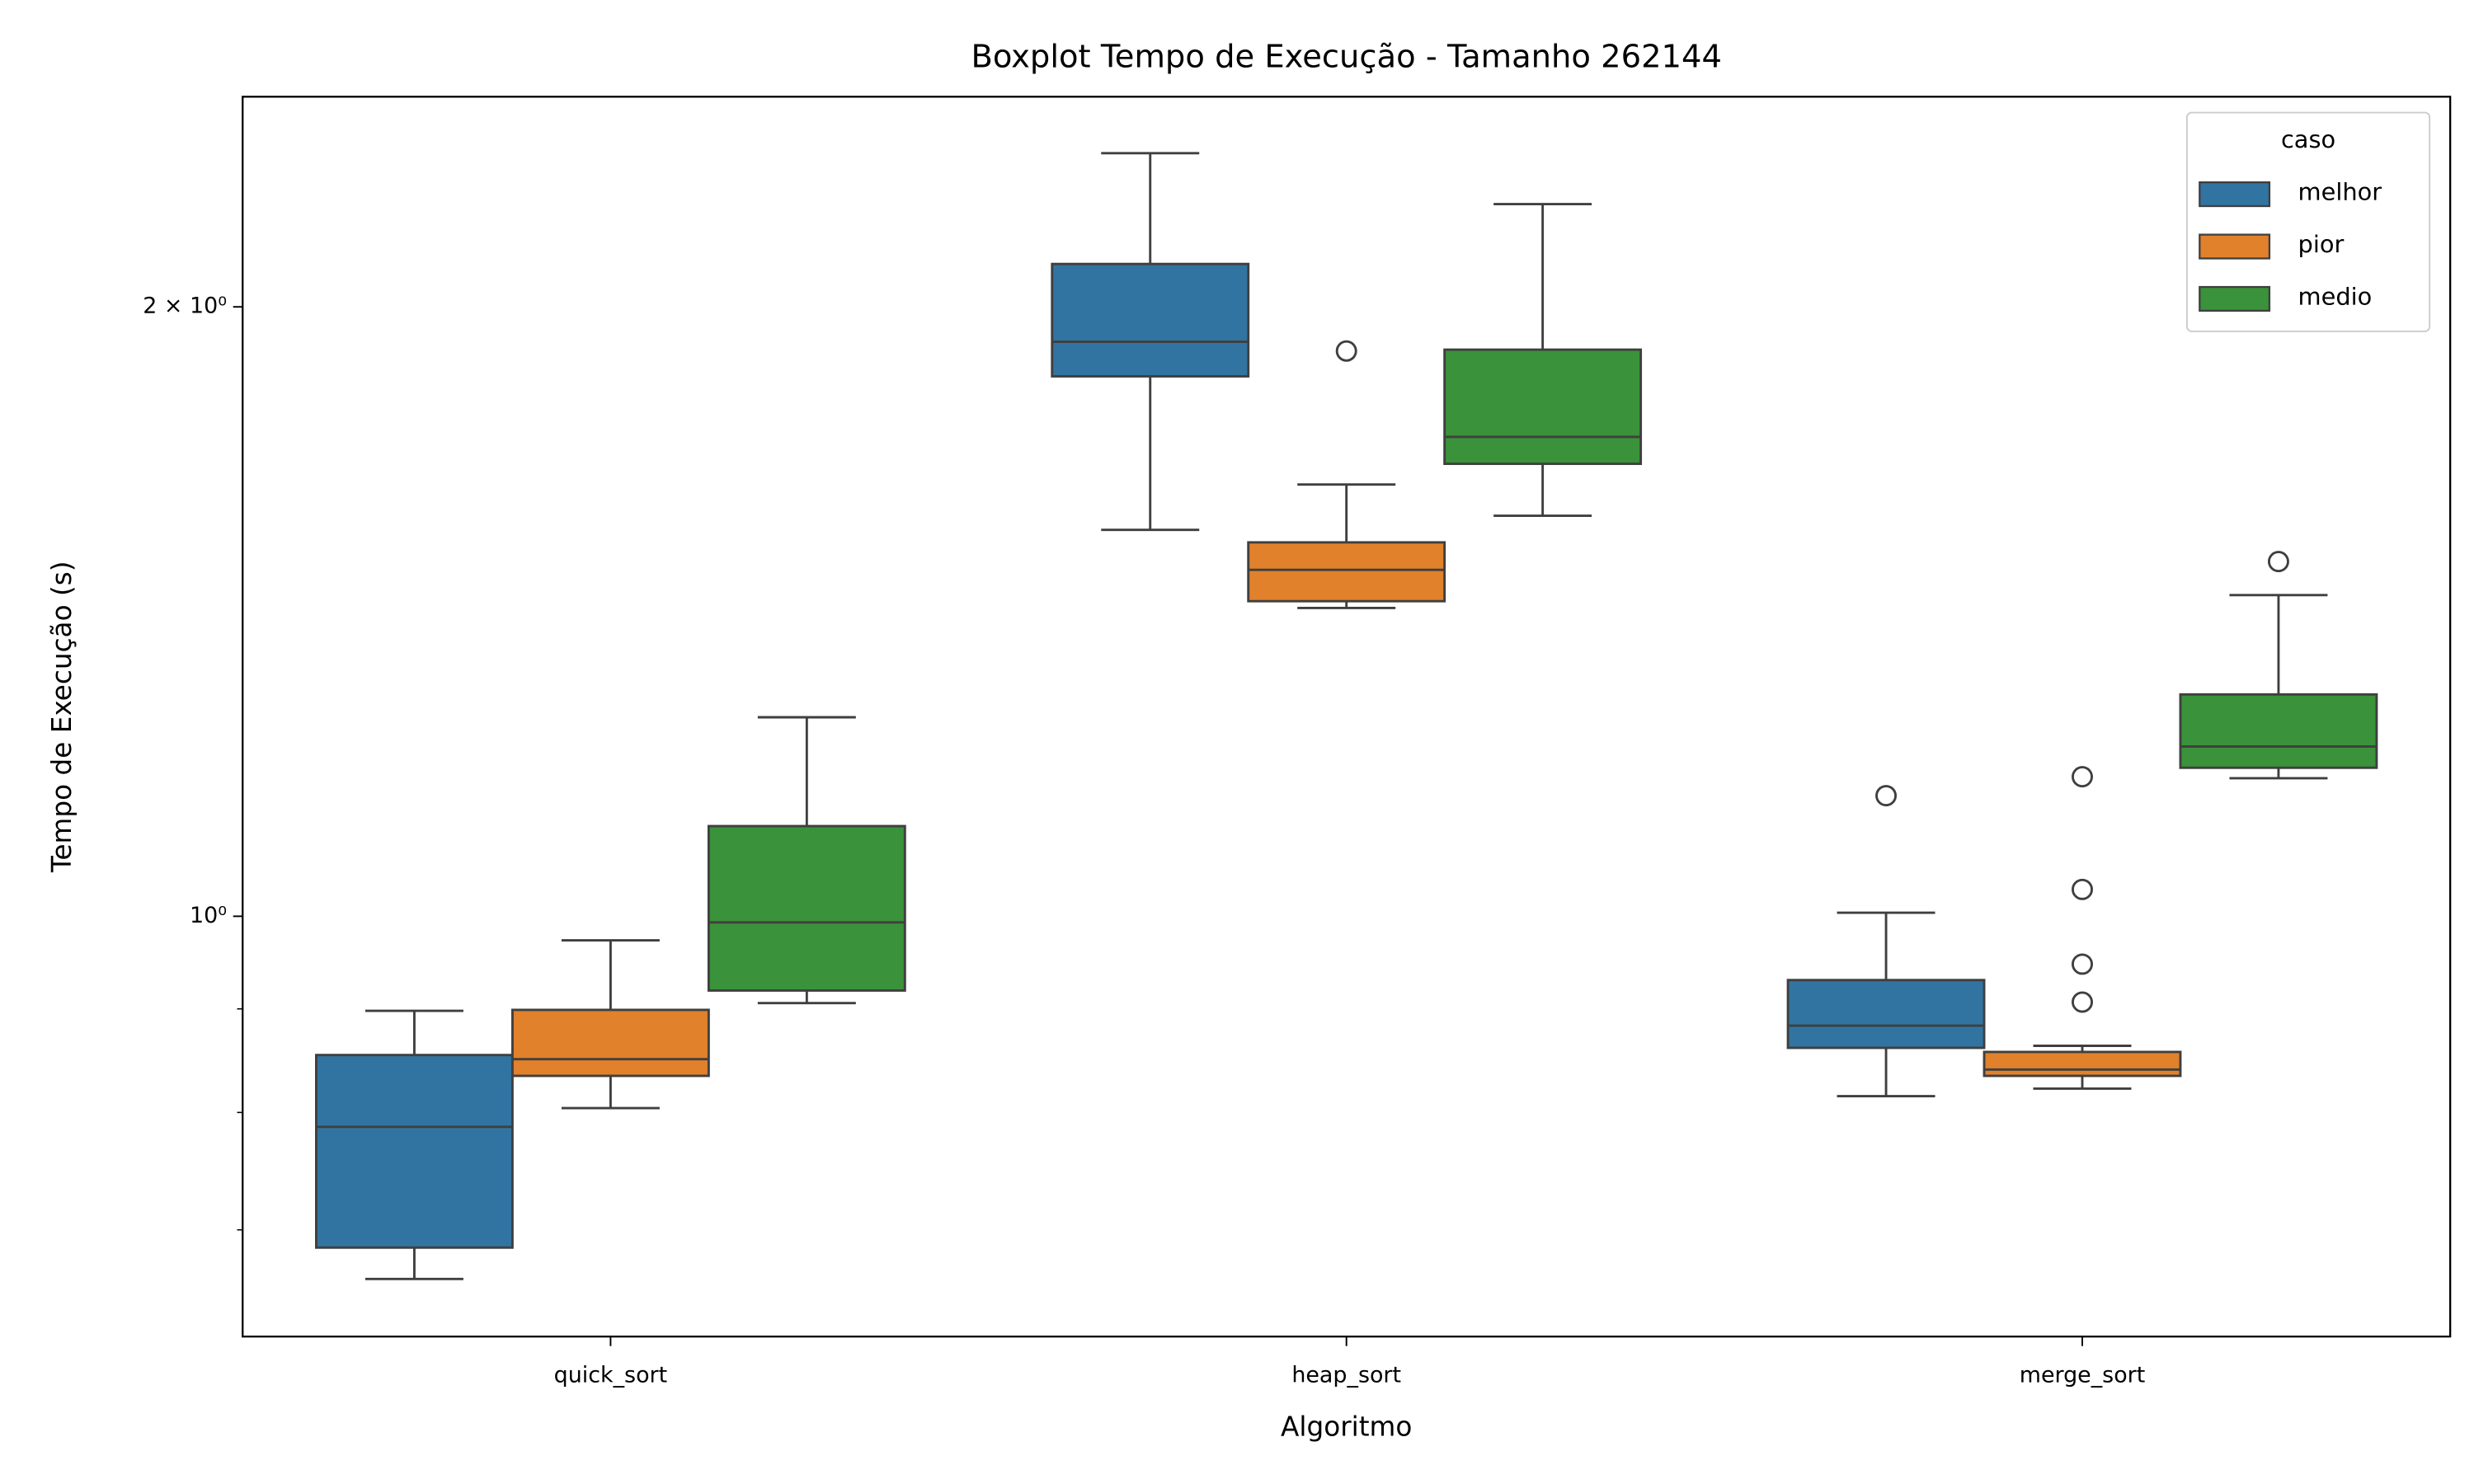 The image size is (2474, 1484). Describe the element at coordinates (2340, 192) in the screenshot. I see `legend-label: melhor` at that location.